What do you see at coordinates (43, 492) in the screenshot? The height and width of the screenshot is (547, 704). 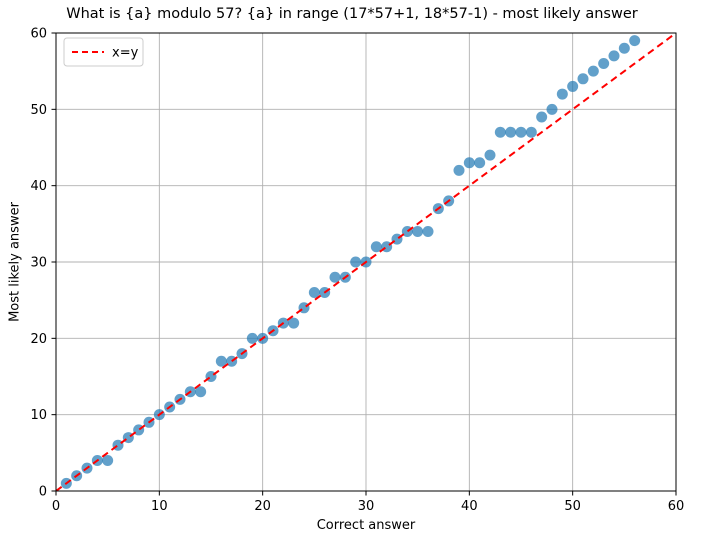 I see `y-tick-label: 0` at bounding box center [43, 492].